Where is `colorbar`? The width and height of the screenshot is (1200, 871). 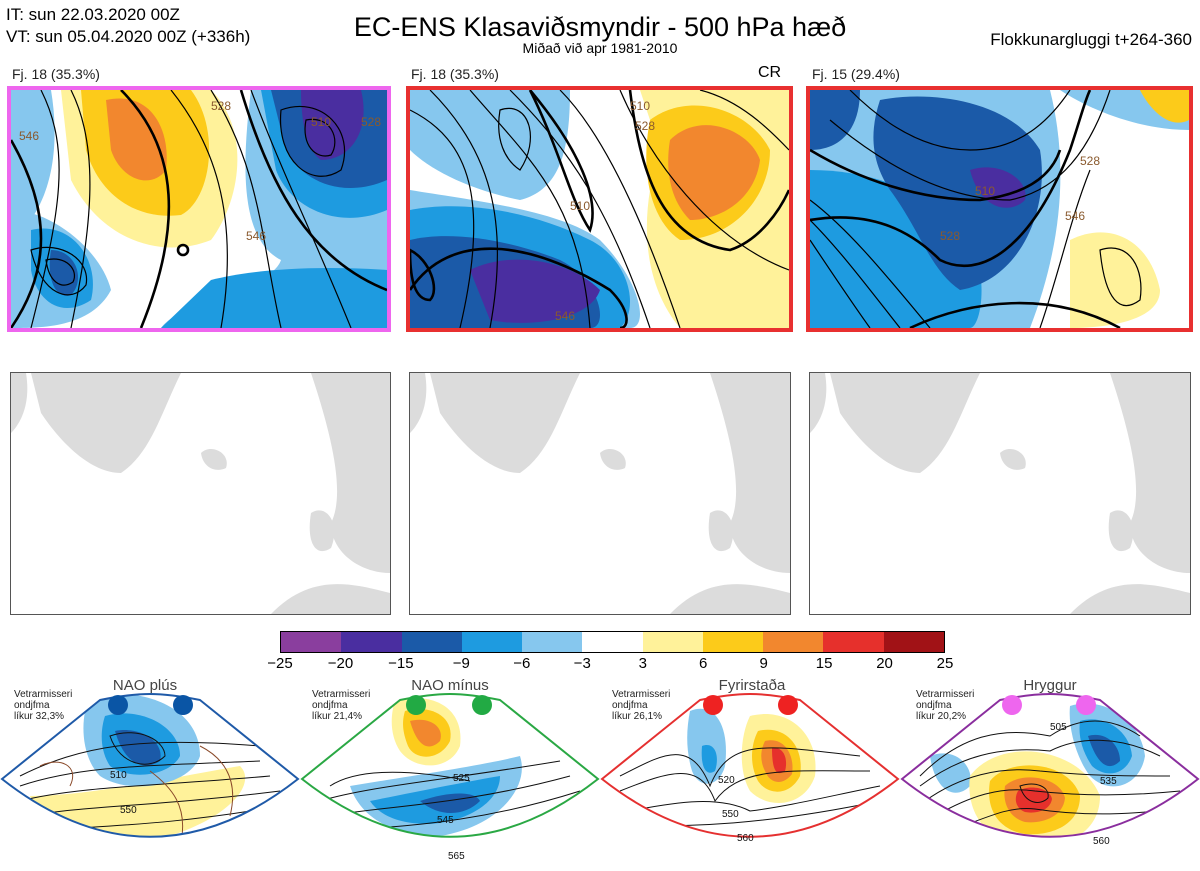 colorbar is located at coordinates (612, 642).